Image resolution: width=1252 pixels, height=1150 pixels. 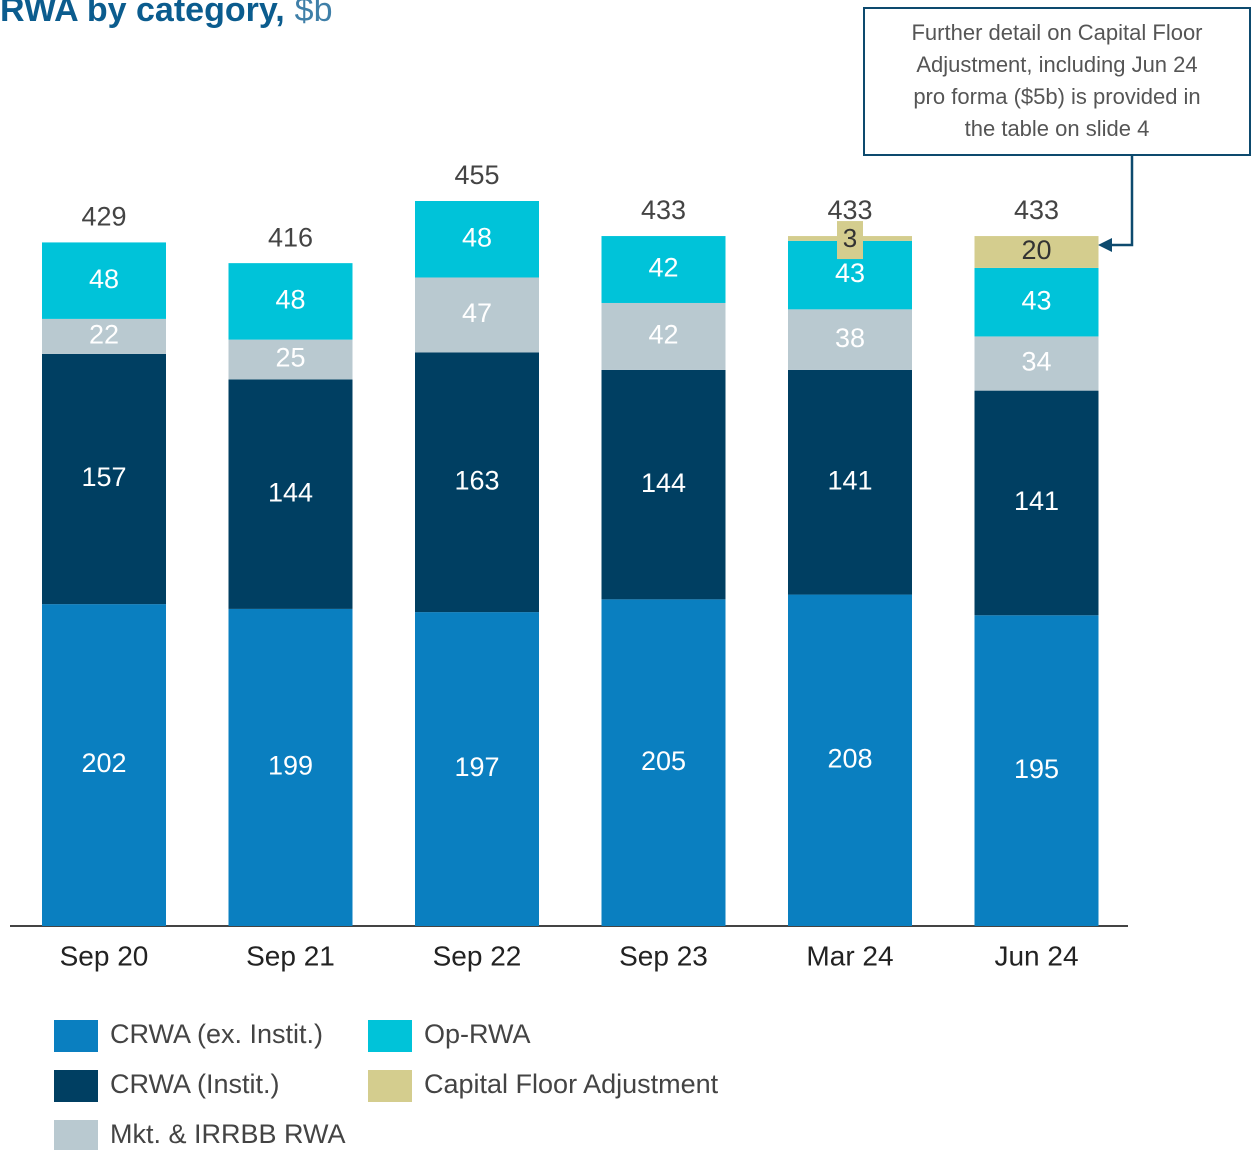 What do you see at coordinates (290, 955) in the screenshot?
I see `x-tick-label: Sep 21` at bounding box center [290, 955].